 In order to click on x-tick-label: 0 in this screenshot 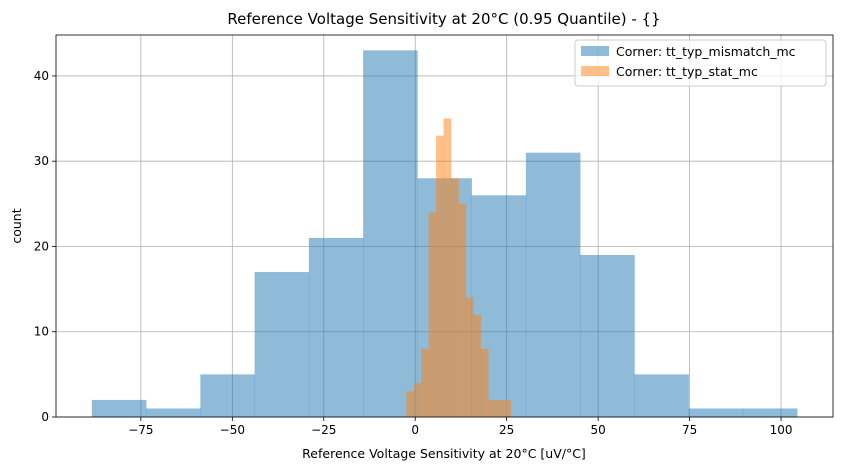, I will do `click(415, 430)`.